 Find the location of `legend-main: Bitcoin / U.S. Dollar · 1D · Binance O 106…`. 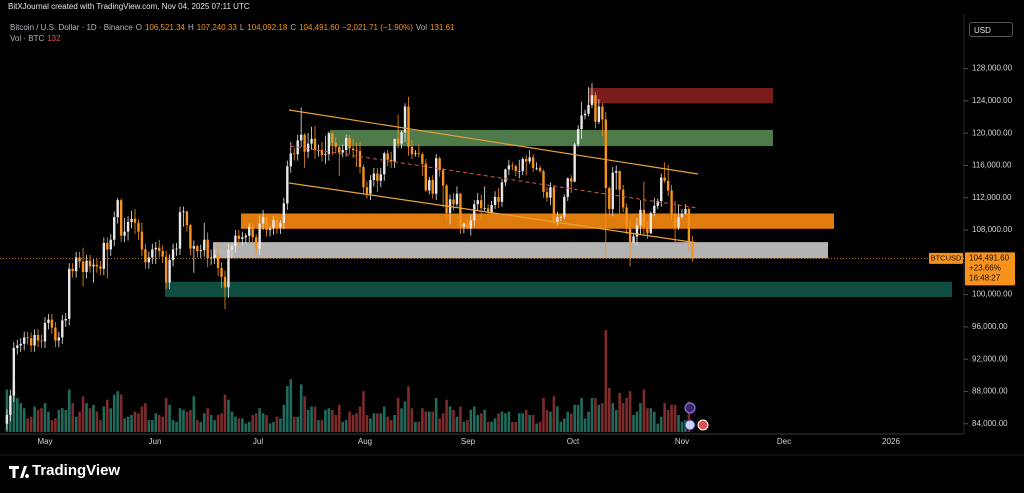

legend-main: Bitcoin / U.S. Dollar · 1D · Binance O 106… is located at coordinates (235, 27).